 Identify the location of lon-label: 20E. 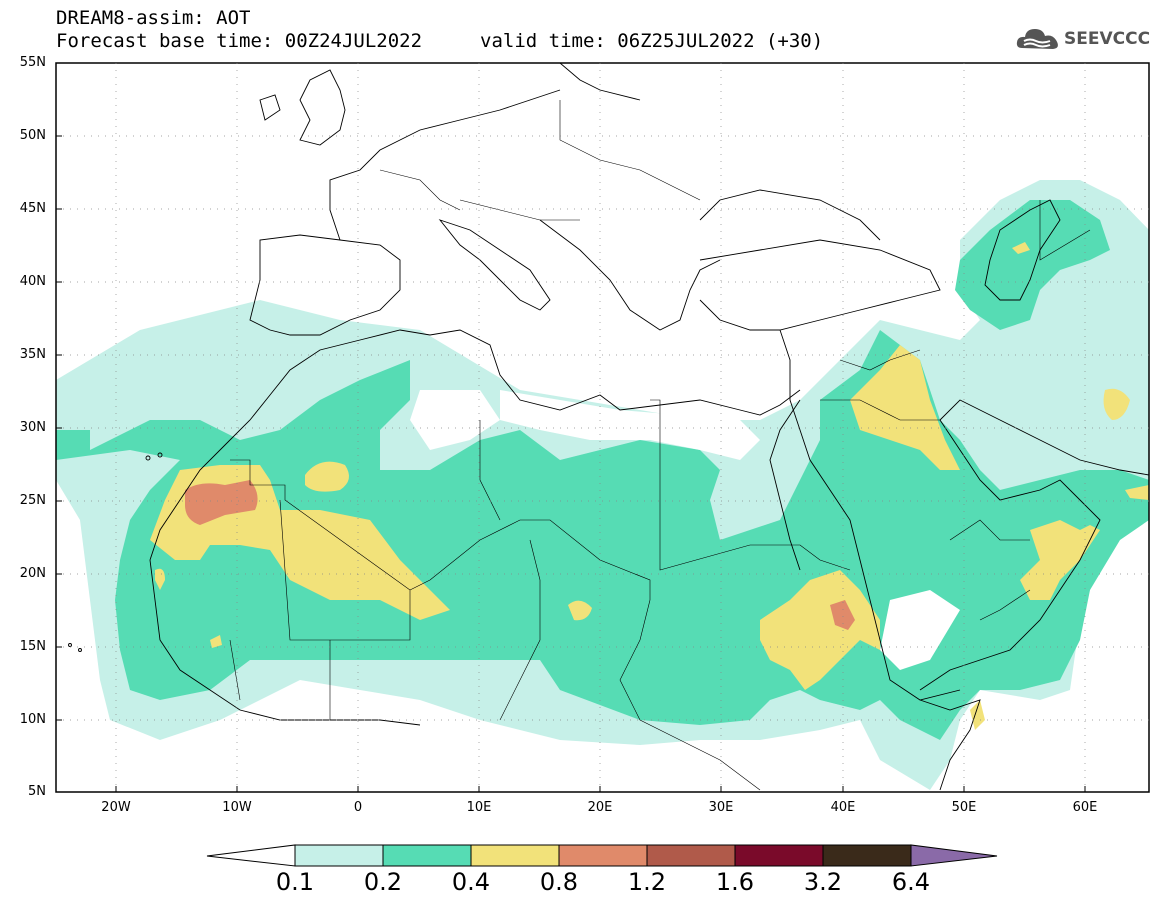
(600, 807).